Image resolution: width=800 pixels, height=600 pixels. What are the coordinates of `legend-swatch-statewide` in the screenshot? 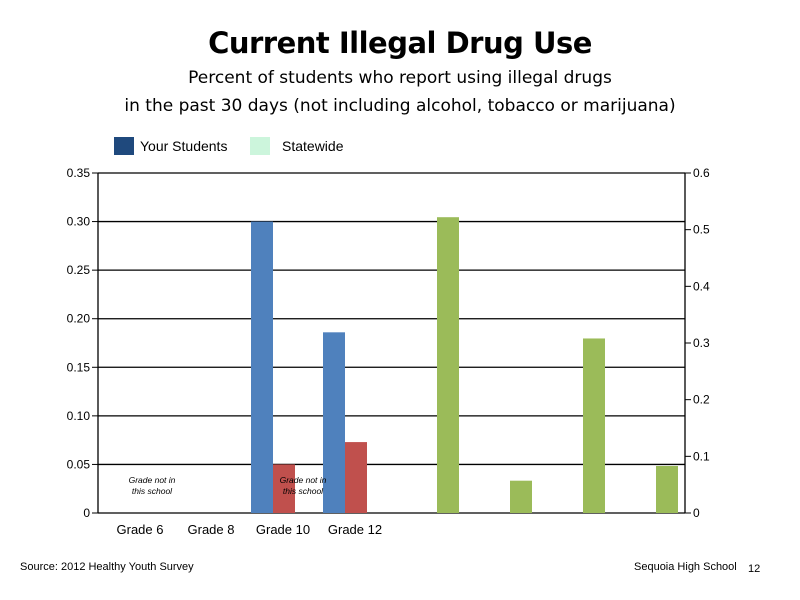 It's located at (260, 146).